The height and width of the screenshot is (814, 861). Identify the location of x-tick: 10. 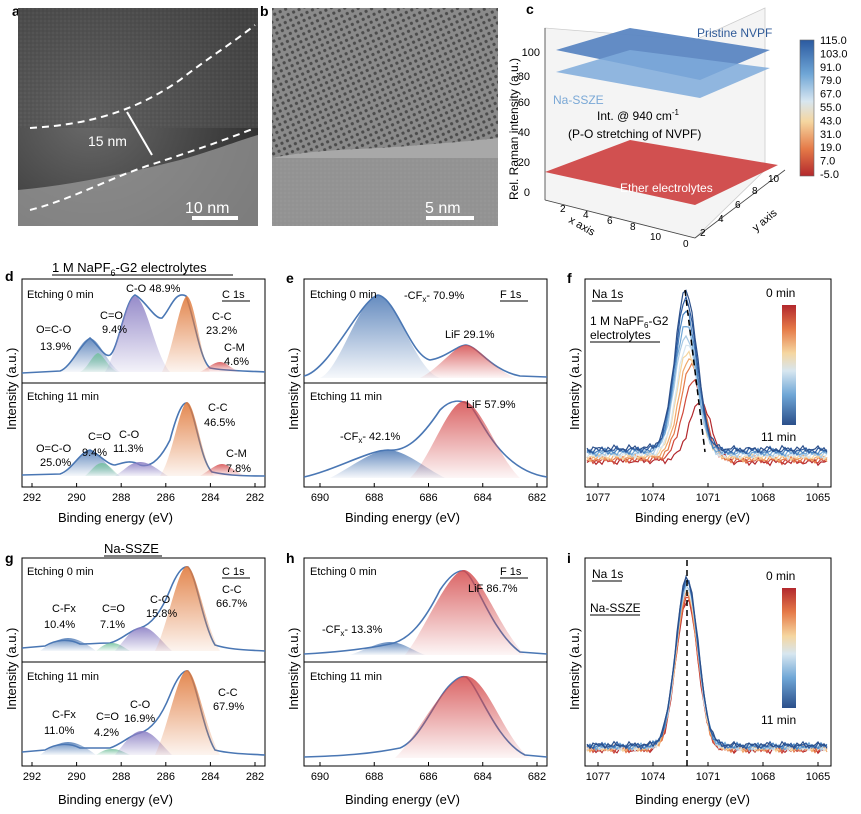
(656, 237).